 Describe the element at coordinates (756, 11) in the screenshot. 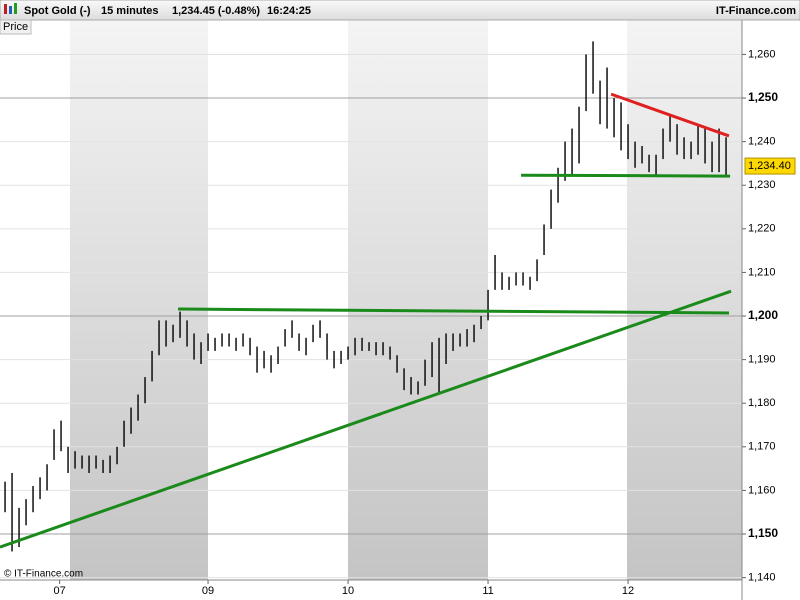

I see `source: IT-Finance.com` at that location.